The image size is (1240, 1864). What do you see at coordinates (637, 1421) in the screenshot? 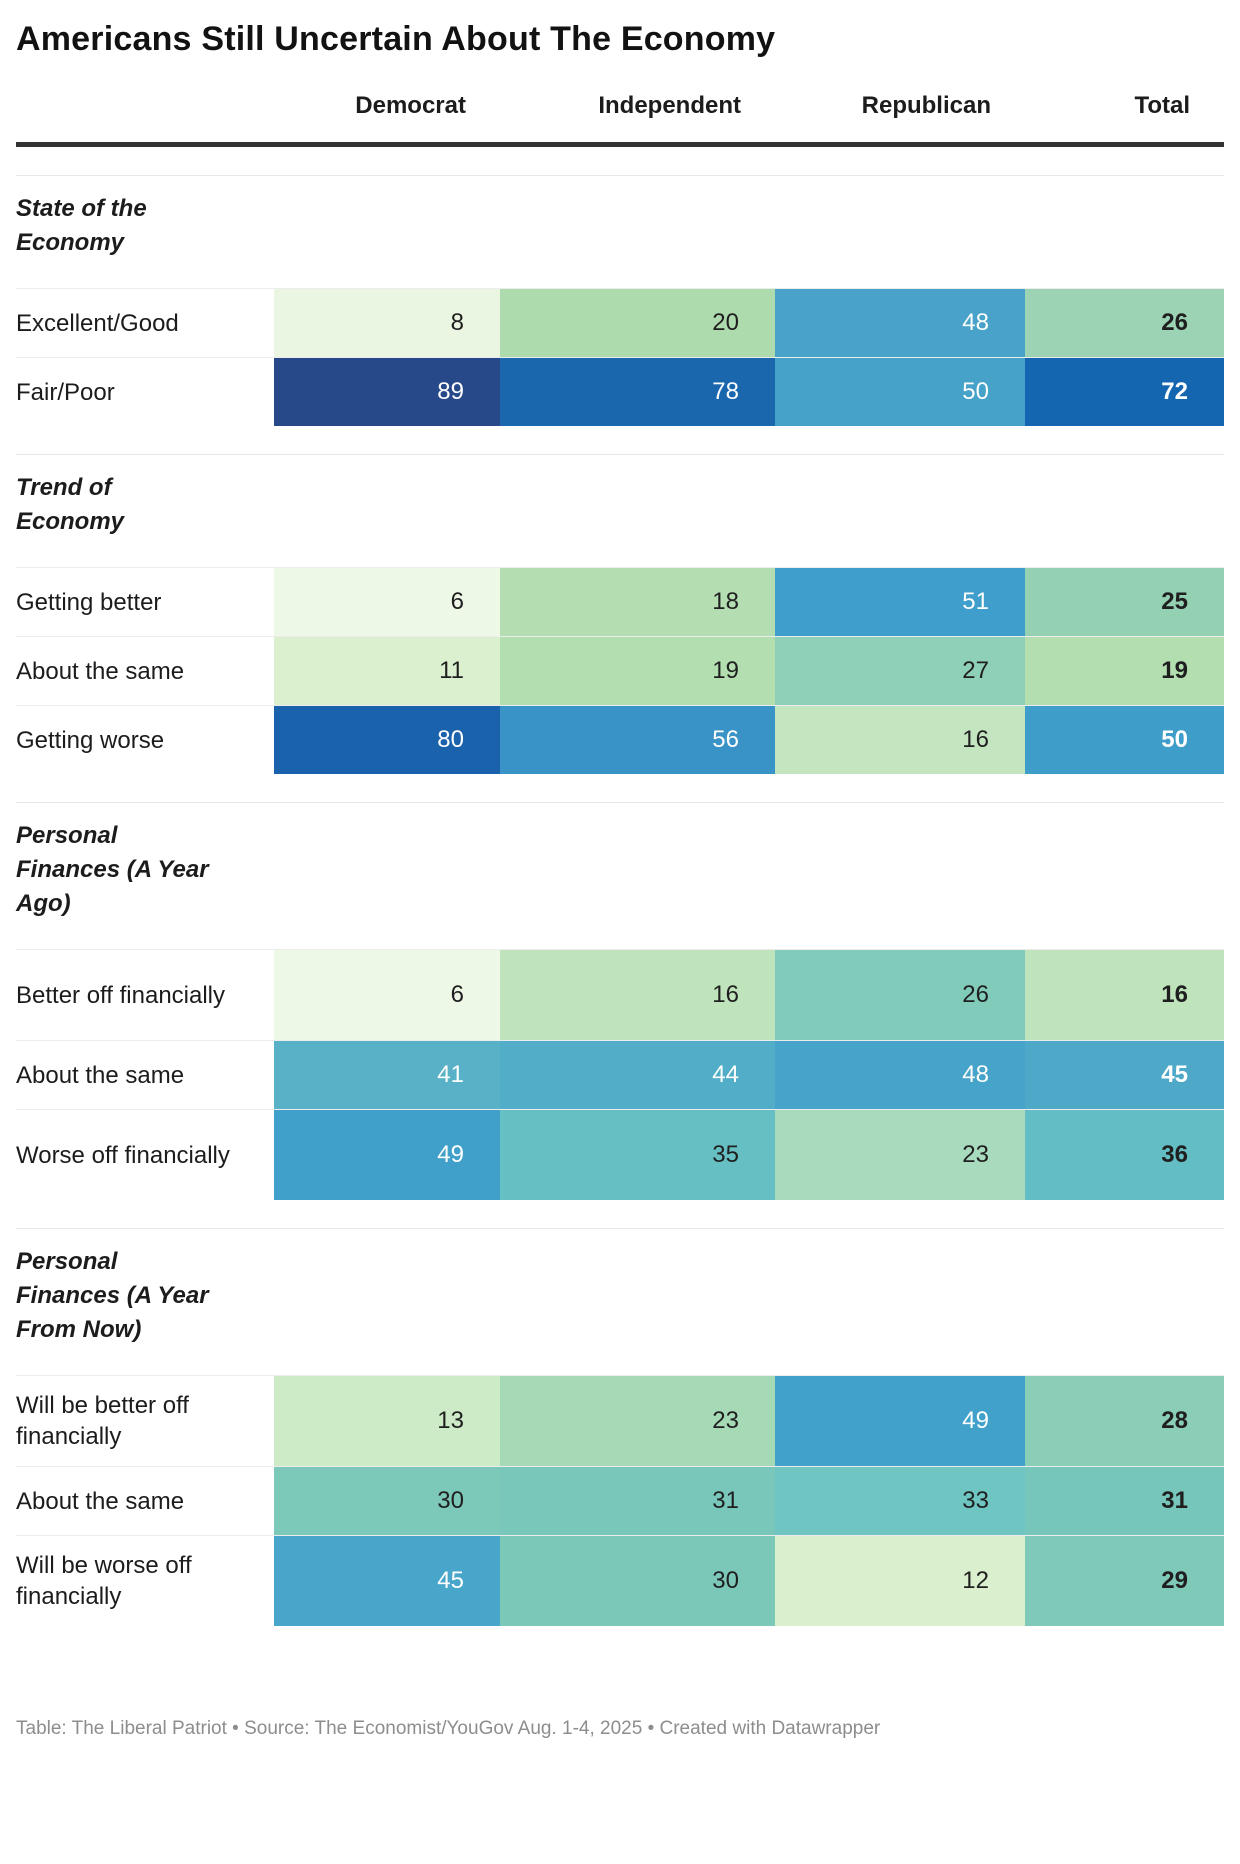
I see `value-cell-independent: 23` at bounding box center [637, 1421].